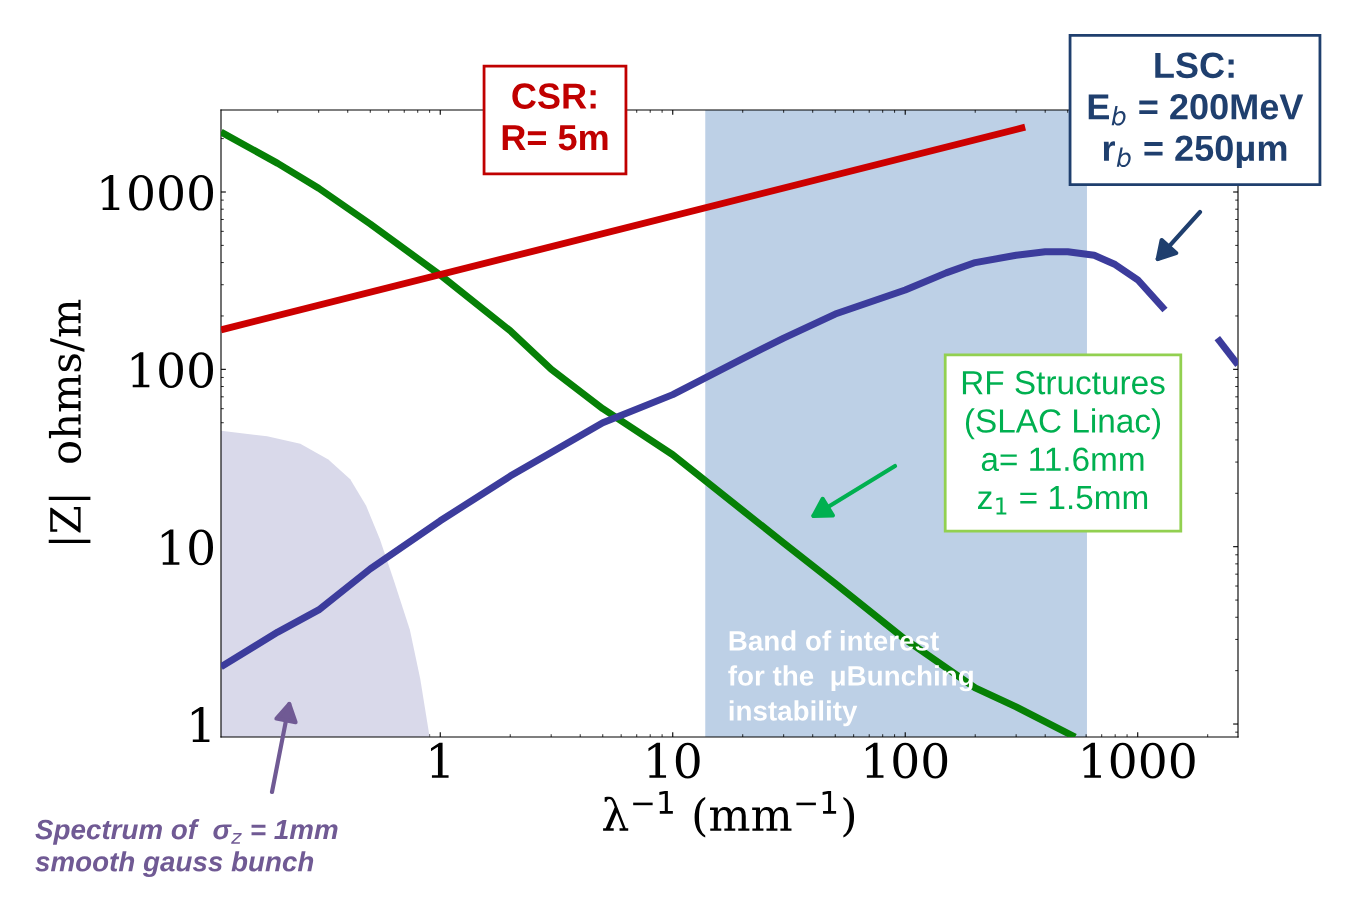  I want to click on x-tick-label: 1, so click(440, 760).